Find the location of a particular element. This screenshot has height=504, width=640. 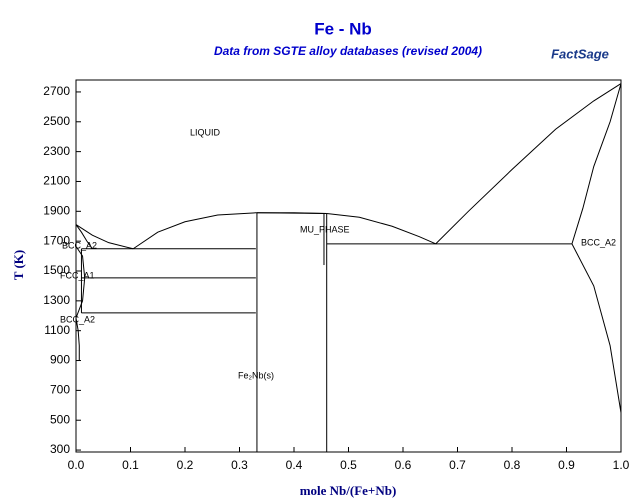

logo: FactSage is located at coordinates (580, 53).